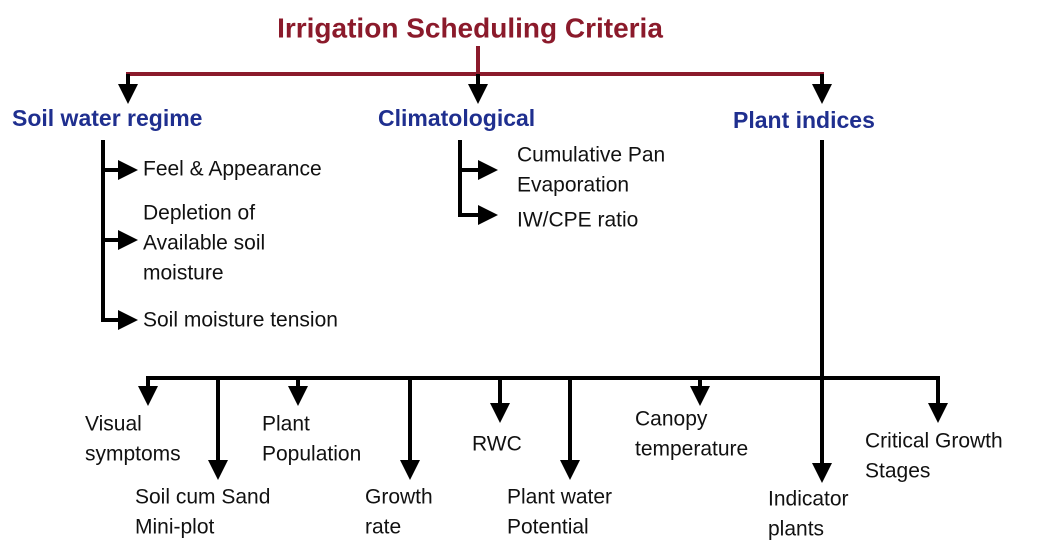  I want to click on item-label: Plant water, so click(559, 497).